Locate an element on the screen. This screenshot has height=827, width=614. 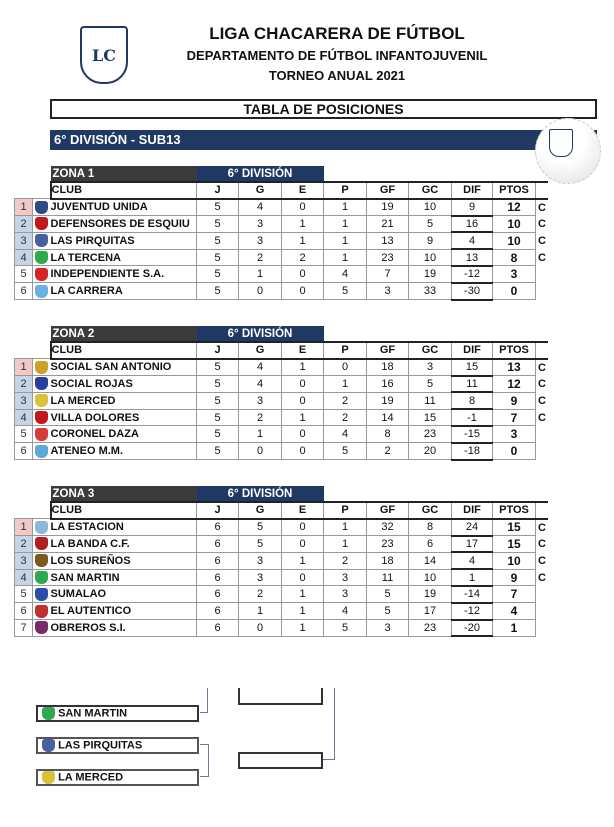
bracket-slot-final is located at coordinates (280, 760).